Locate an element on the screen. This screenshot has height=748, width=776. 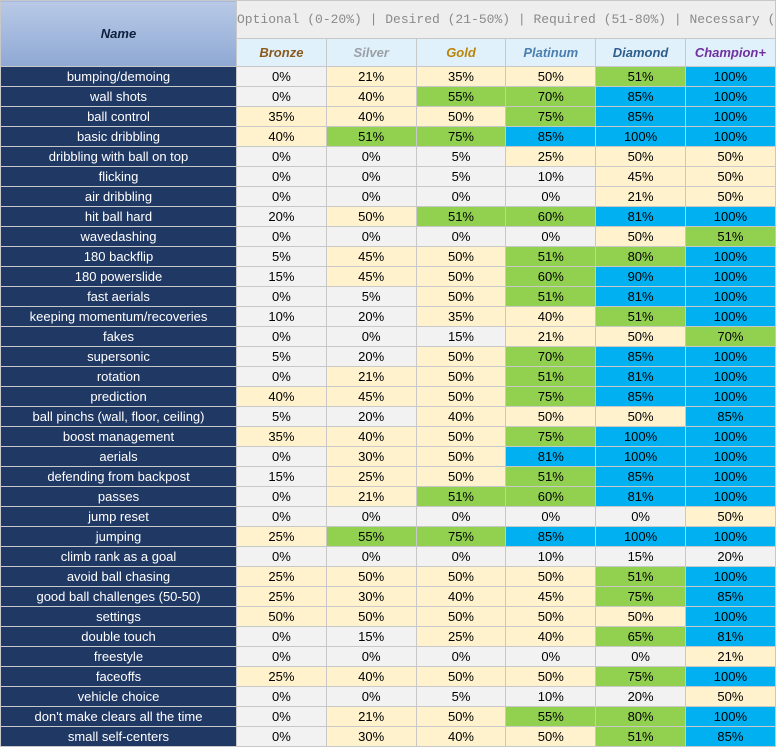
value-cell-bronze: 10% is located at coordinates (281, 316).